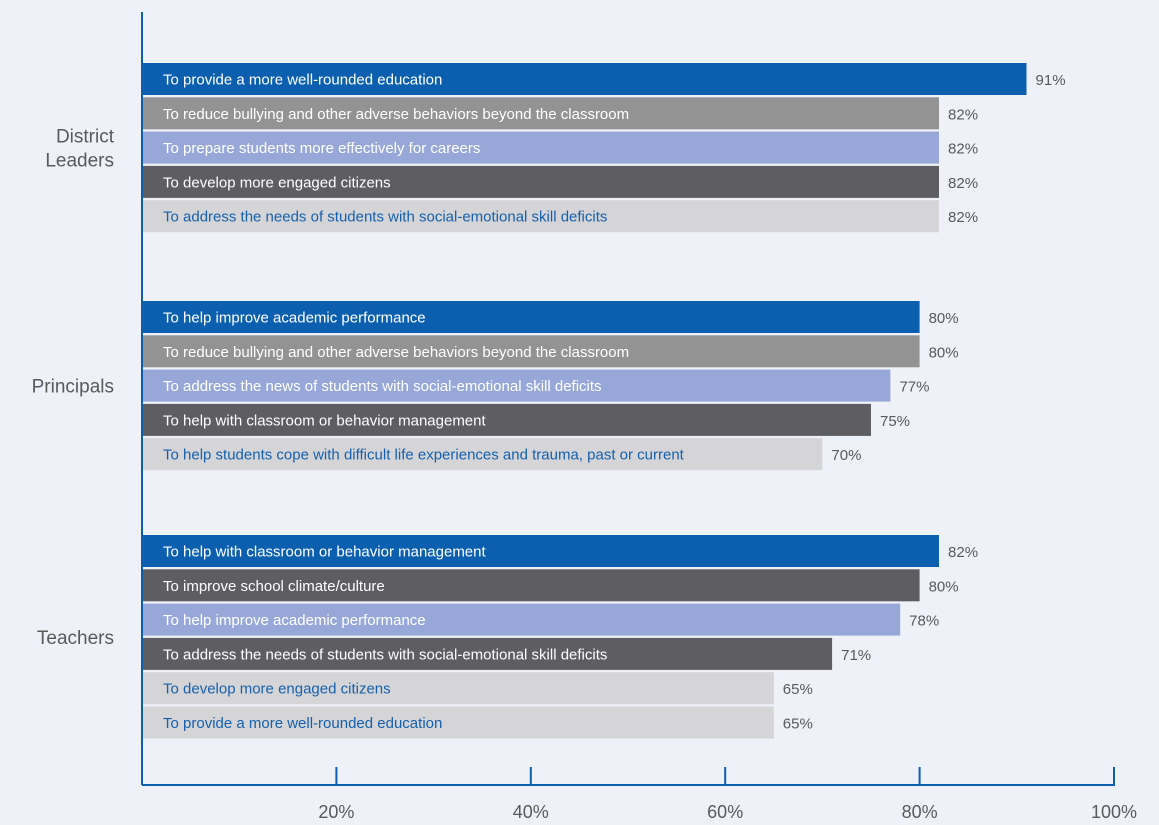 This screenshot has width=1159, height=825. Describe the element at coordinates (531, 812) in the screenshot. I see `x-tick-label: 40%` at that location.